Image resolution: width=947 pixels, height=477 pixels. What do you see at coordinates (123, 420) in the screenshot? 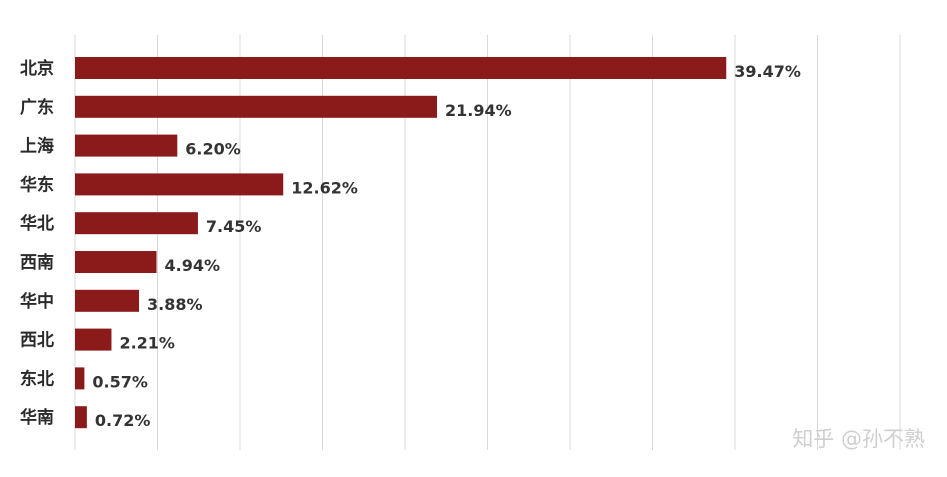
I see `value-label: 0.72%` at bounding box center [123, 420].